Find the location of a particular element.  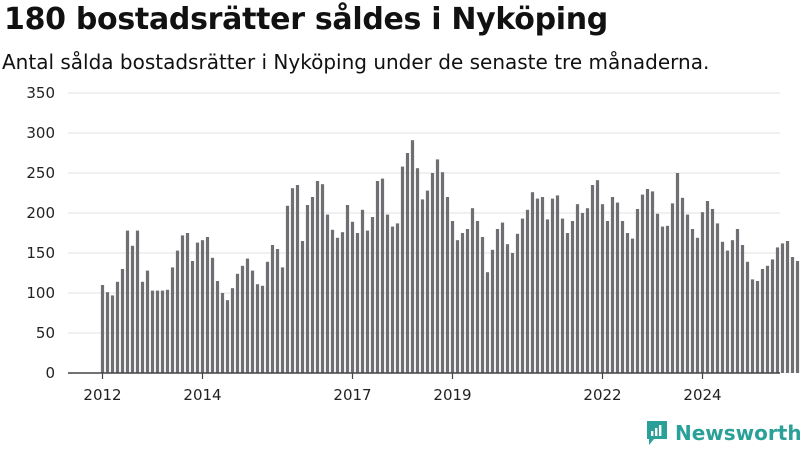

x-tick-label: 2014 is located at coordinates (202, 395).